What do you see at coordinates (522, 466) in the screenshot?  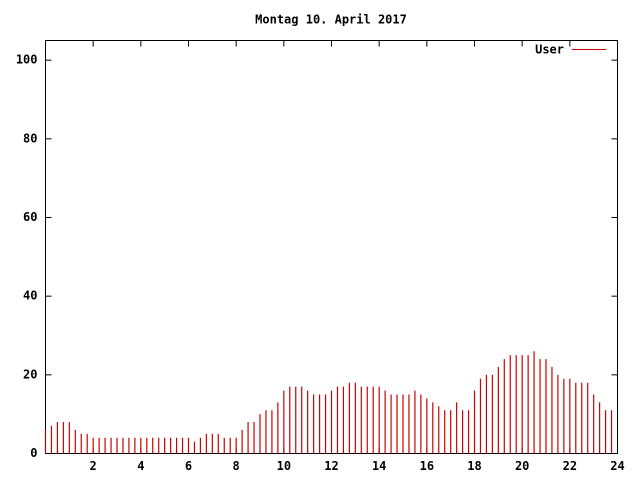 I see `x-tick-label: 20` at bounding box center [522, 466].